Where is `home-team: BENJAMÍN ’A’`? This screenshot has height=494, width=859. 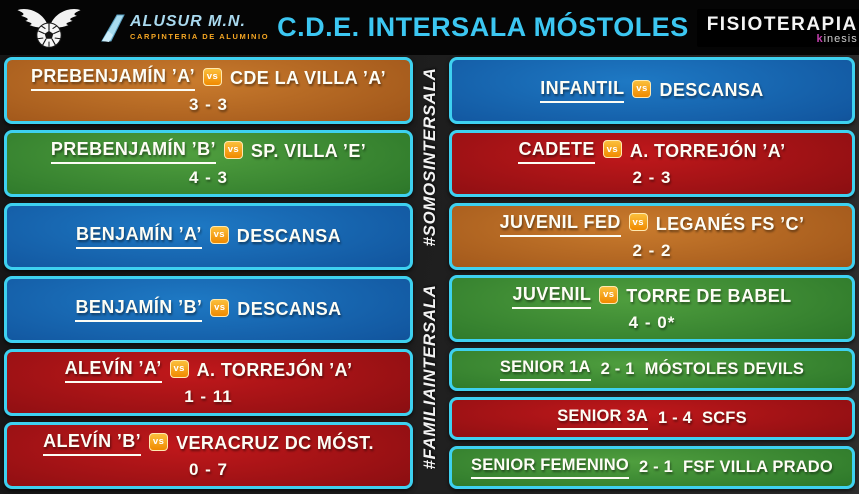
home-team: BENJAMÍN ’A’ is located at coordinates (138, 236).